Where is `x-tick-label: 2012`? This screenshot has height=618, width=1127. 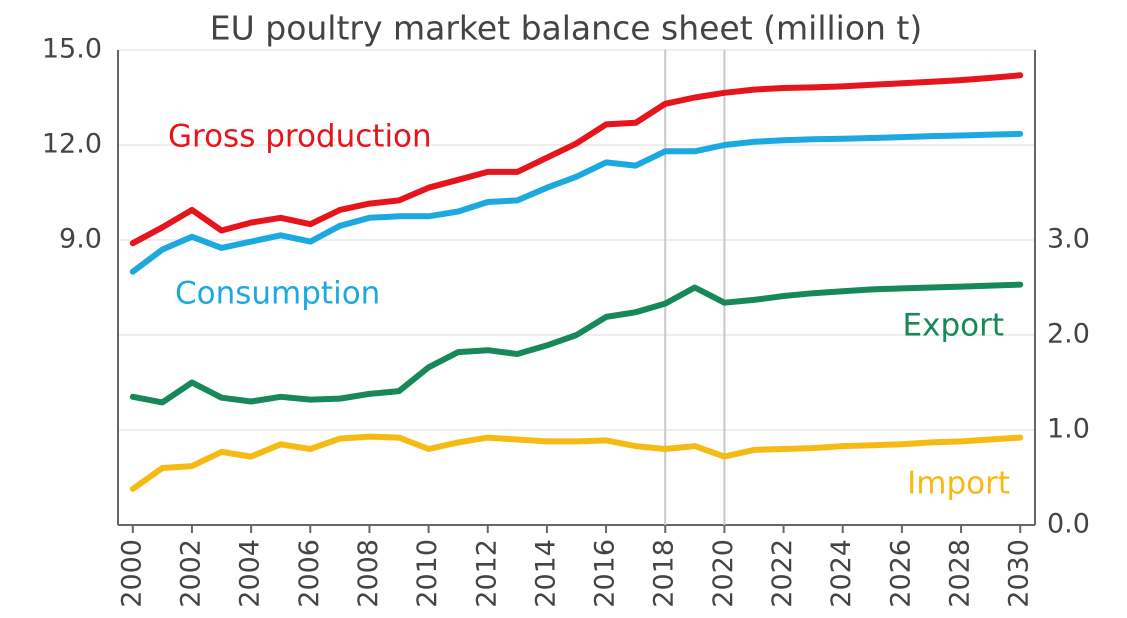 x-tick-label: 2012 is located at coordinates (486, 573).